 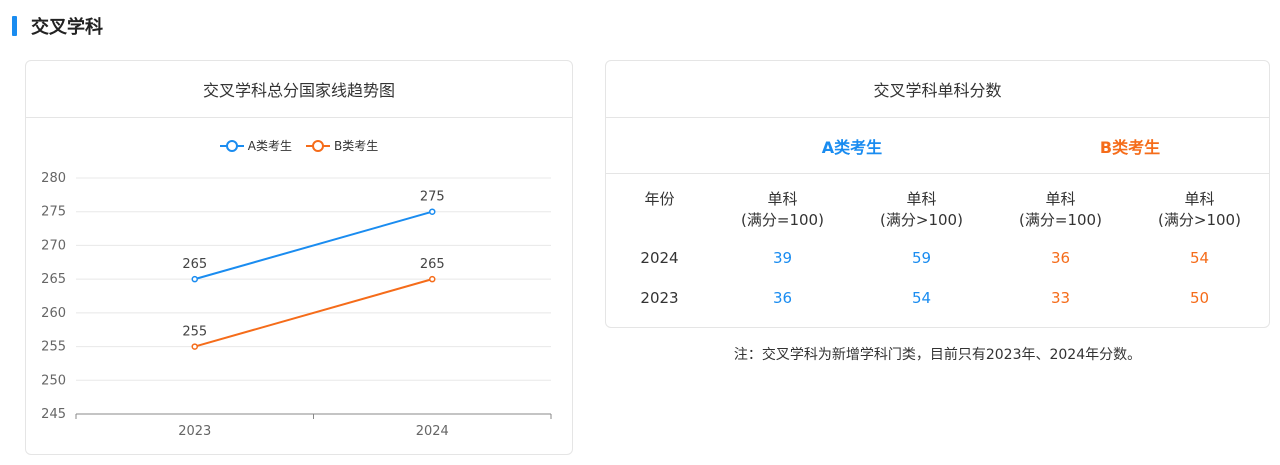 What do you see at coordinates (937, 355) in the screenshot?
I see `footnote: 注：交叉学科为新增学科门类，目前只有2023年、2024年分数。` at bounding box center [937, 355].